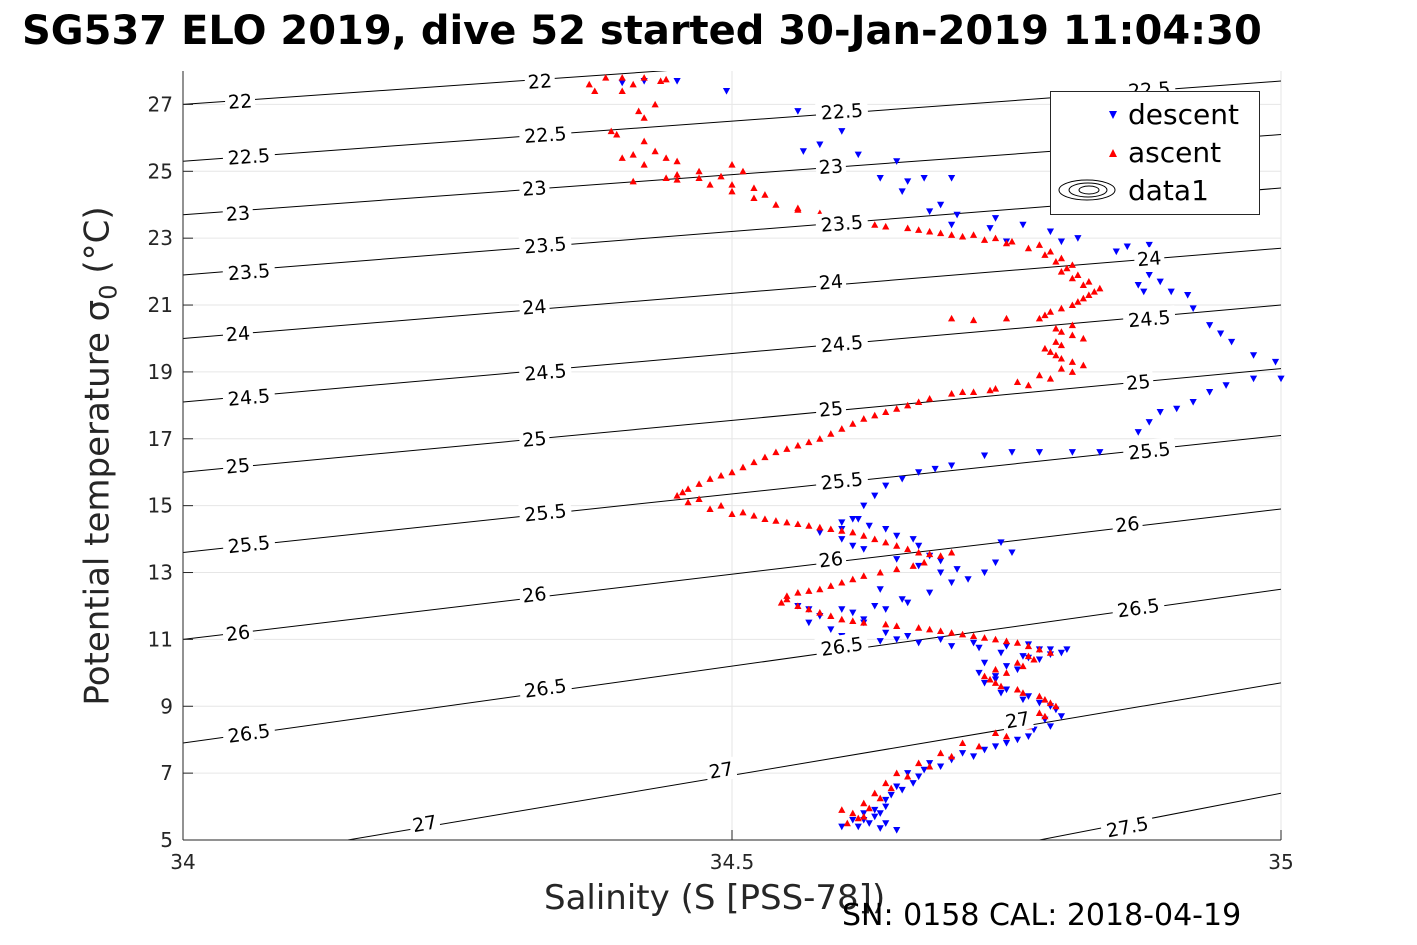 Image resolution: width=1417 pixels, height=945 pixels. Describe the element at coordinates (237, 466) in the screenshot. I see `contour-label-25: 25` at that location.